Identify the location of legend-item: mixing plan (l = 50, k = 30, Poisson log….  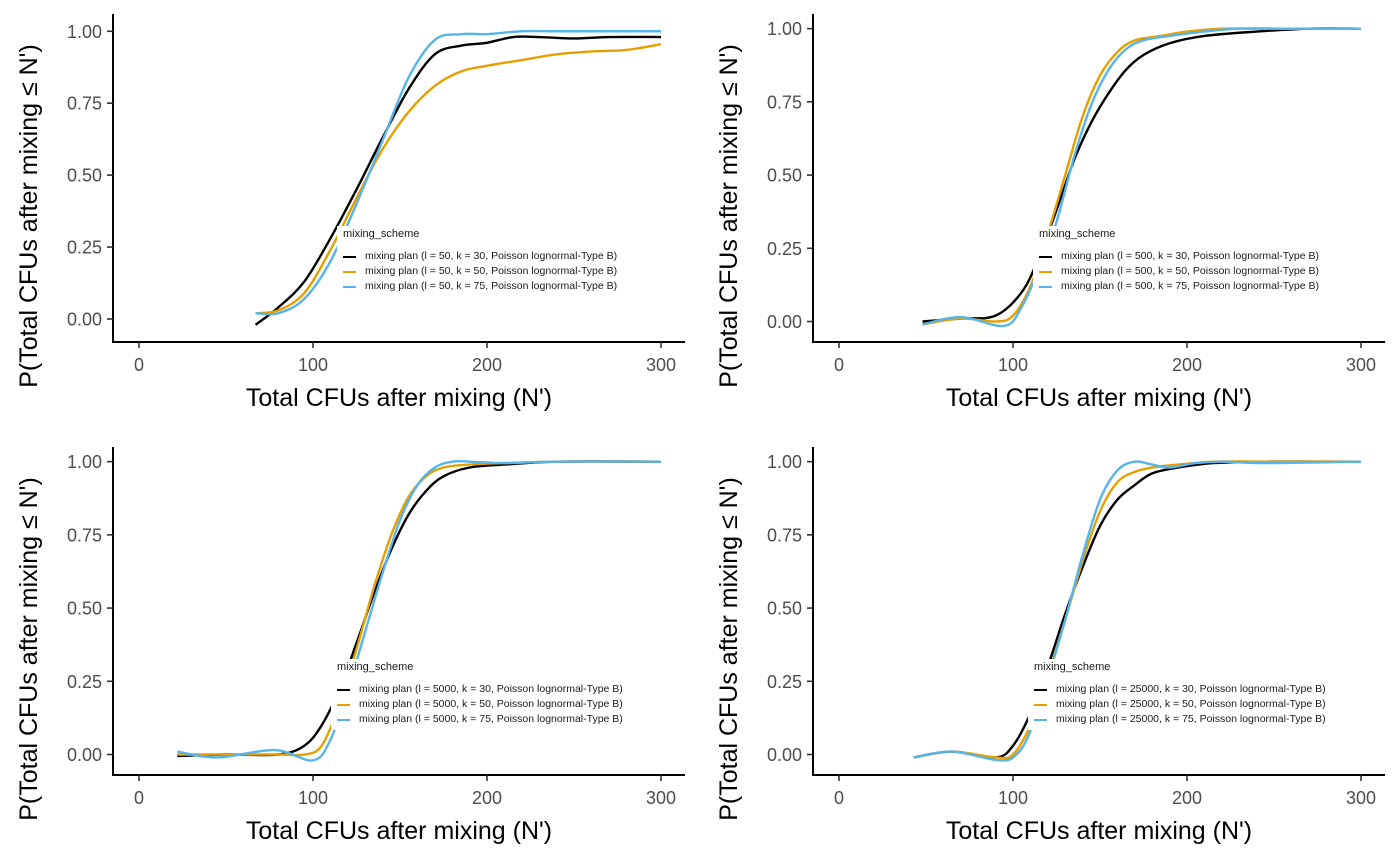
(480, 256).